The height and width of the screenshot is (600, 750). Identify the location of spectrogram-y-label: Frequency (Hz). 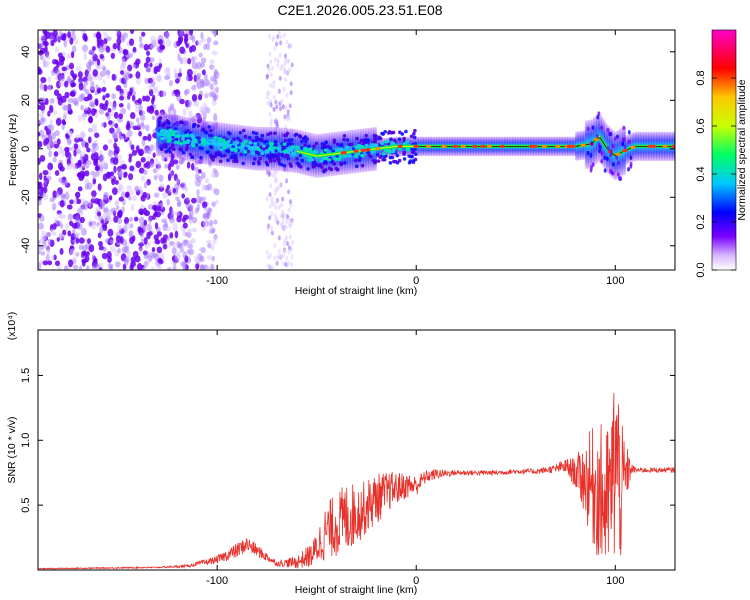
(13, 150).